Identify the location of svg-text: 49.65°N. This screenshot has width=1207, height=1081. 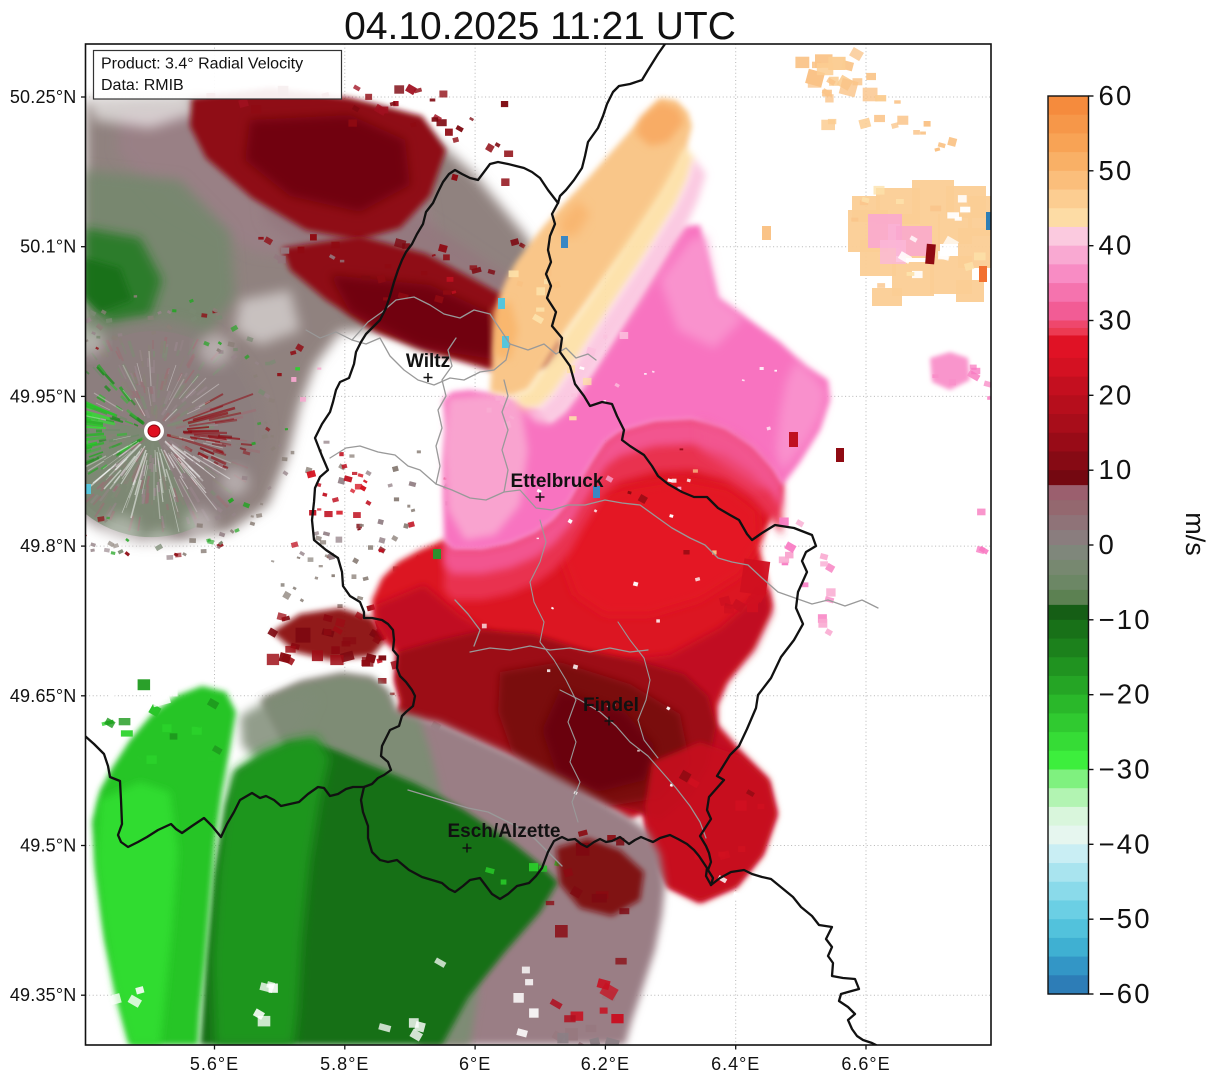
(43, 696).